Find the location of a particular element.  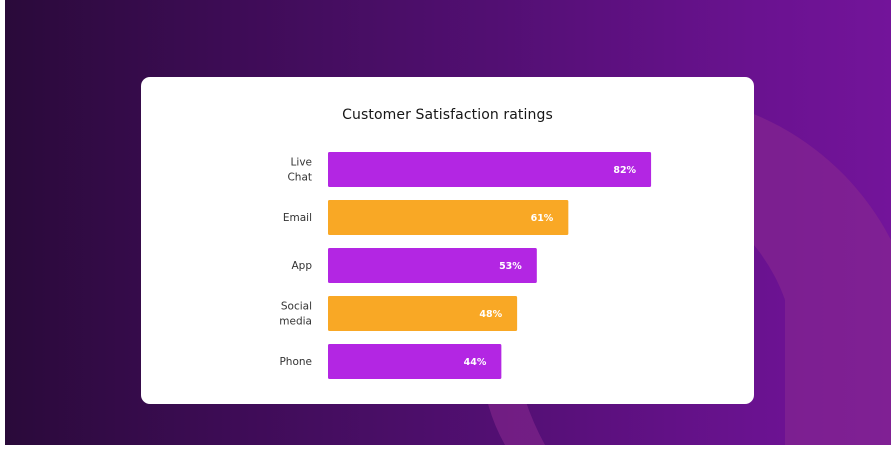

category-label: Phone is located at coordinates (295, 362).